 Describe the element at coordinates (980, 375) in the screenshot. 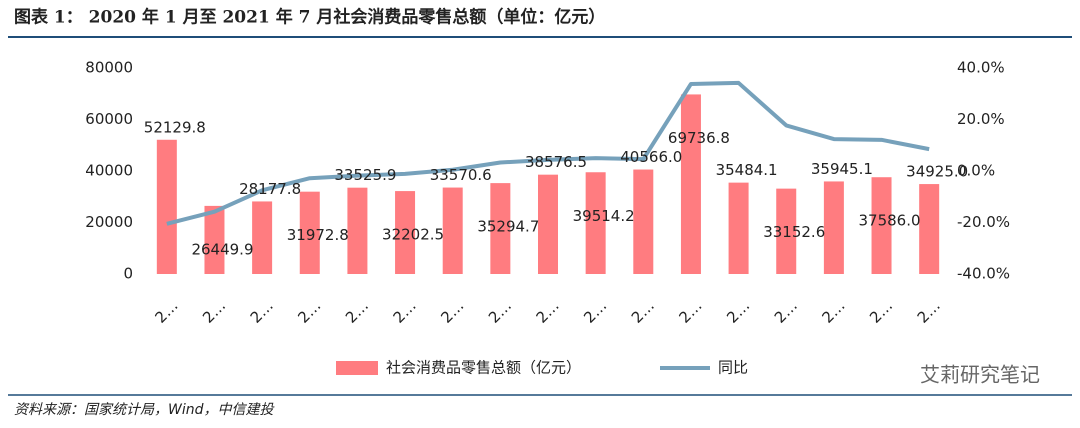

I see `watermark: 艾莉研究笔记` at that location.